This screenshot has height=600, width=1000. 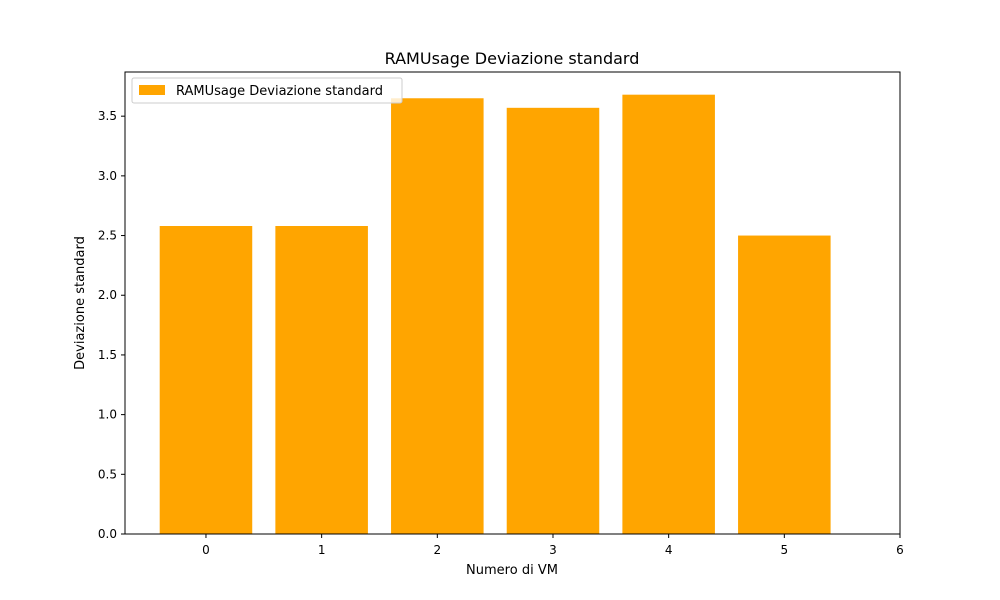 I want to click on x-tick-label: 0, so click(x=206, y=550).